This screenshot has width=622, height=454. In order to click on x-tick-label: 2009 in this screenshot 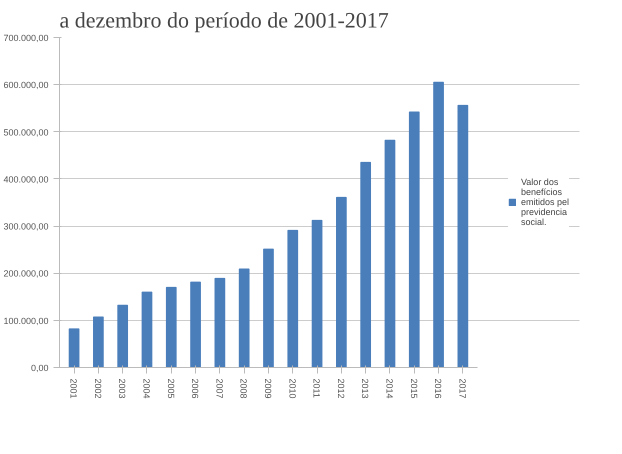, I will do `click(267, 388)`.